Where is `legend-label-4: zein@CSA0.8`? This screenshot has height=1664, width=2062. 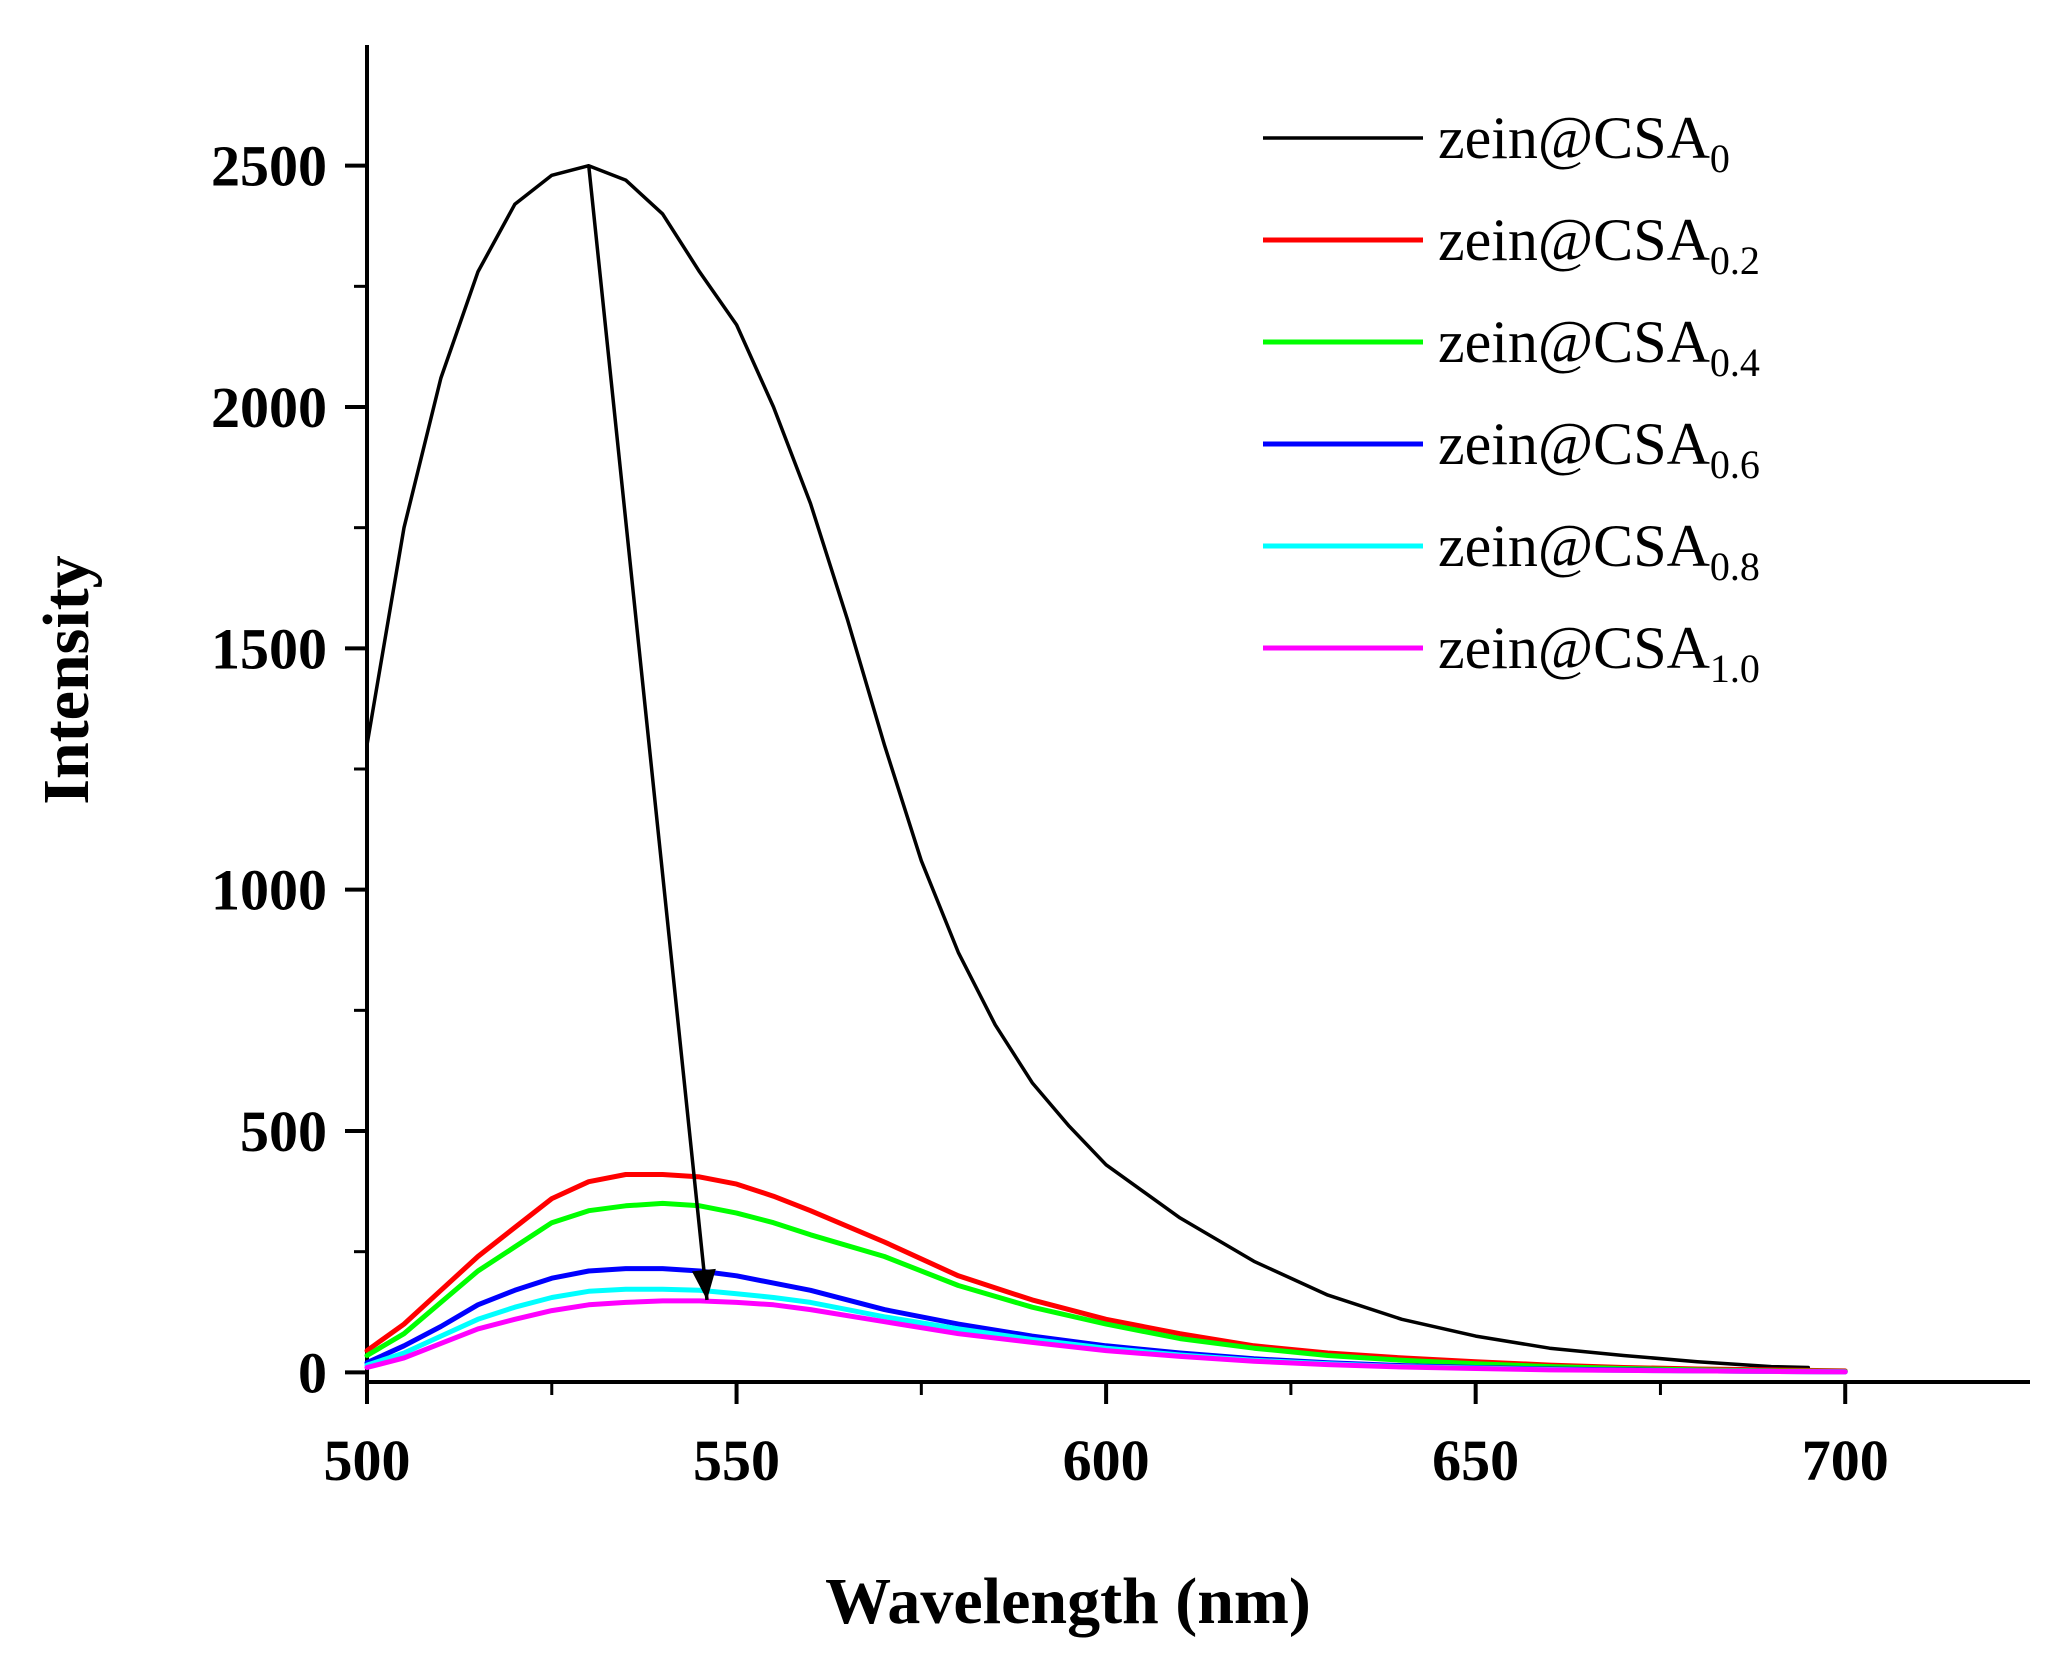 legend-label-4: zein@CSA0.8 is located at coordinates (1599, 551).